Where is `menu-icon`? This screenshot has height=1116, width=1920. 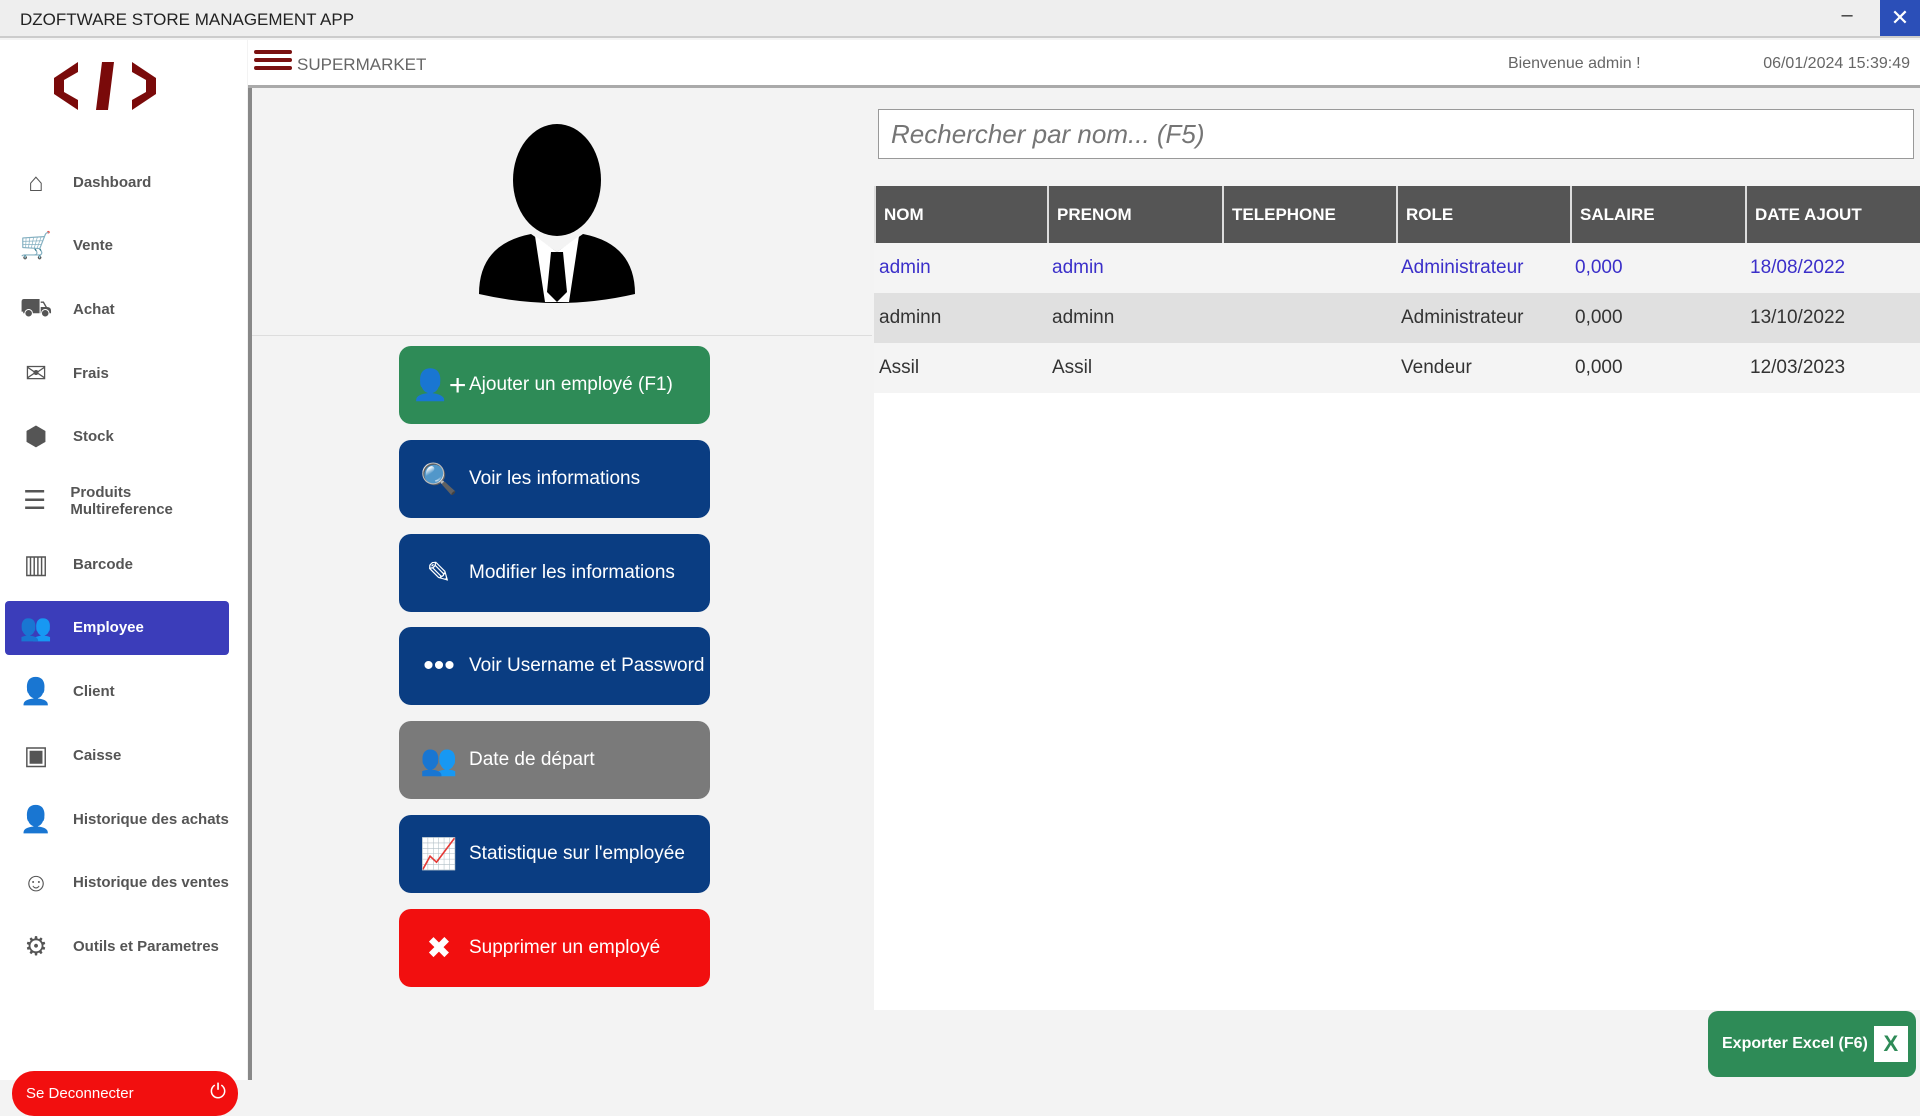
menu-icon is located at coordinates (273, 63).